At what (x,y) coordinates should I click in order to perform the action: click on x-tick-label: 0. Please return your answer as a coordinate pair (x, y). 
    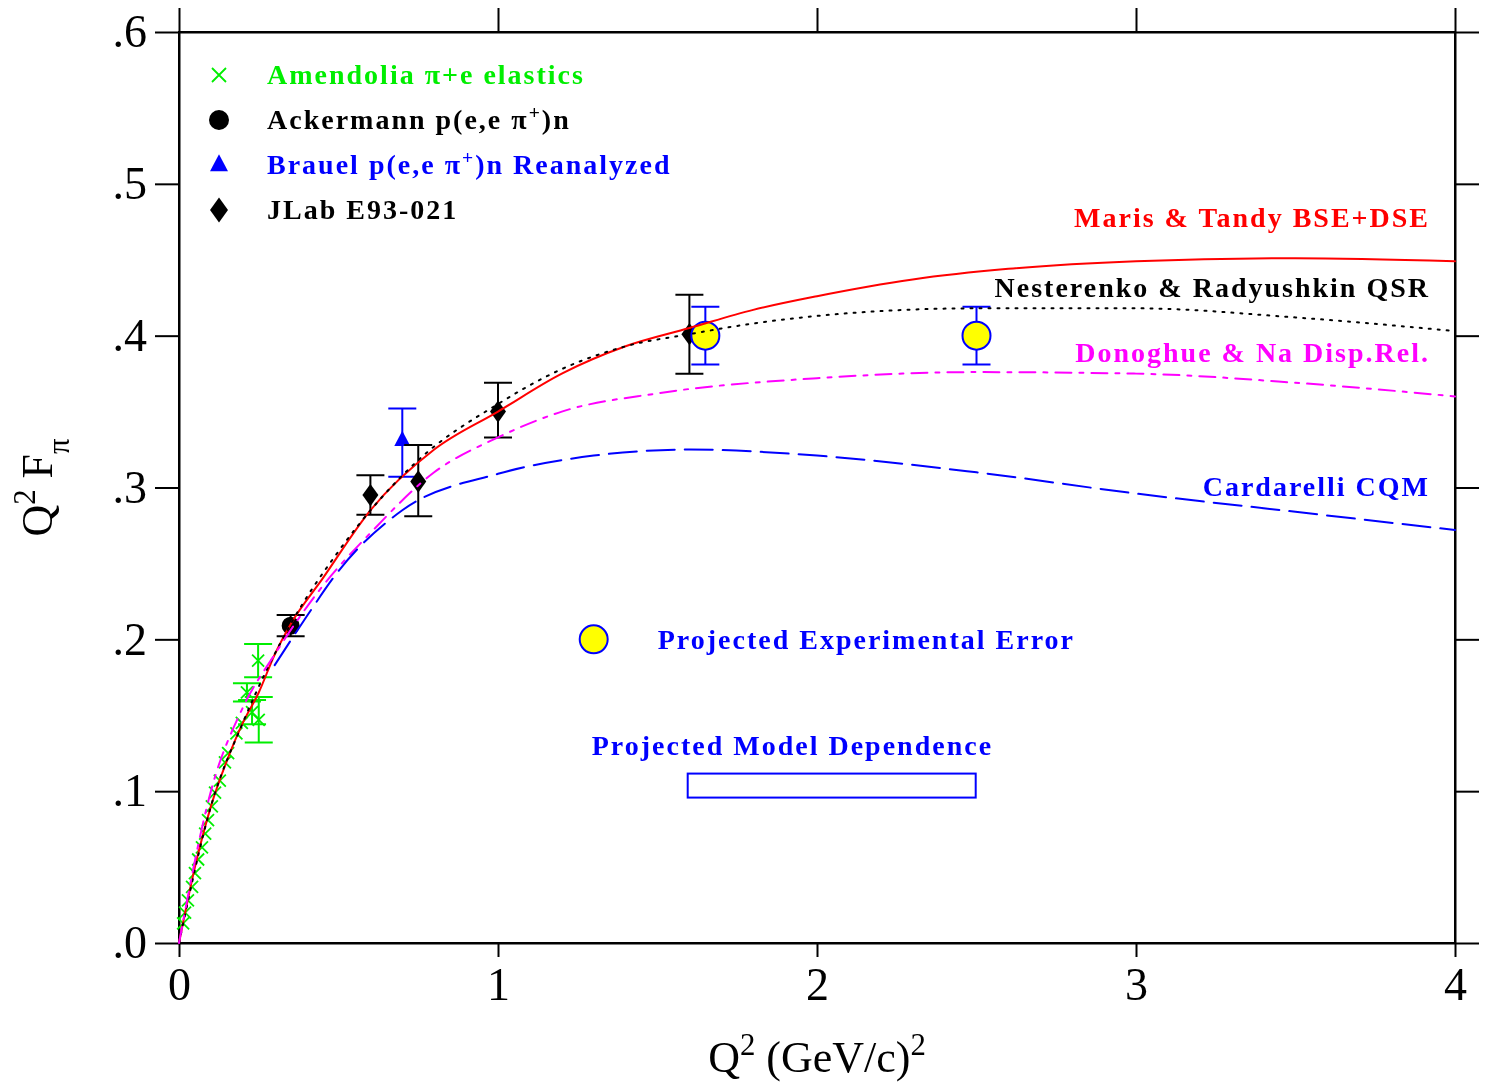
    Looking at the image, I should click on (179, 984).